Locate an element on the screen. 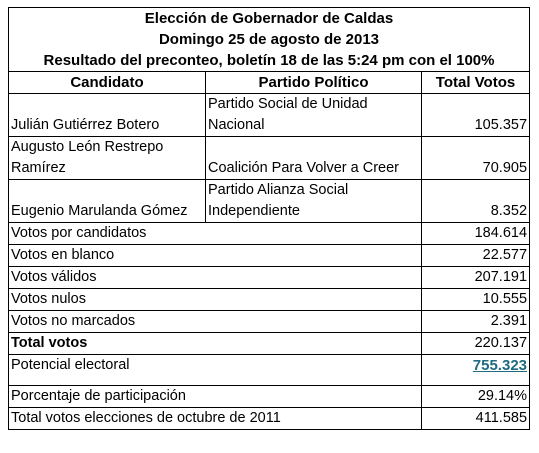 This screenshot has height=453, width=539. summary-label: Potencial electoral is located at coordinates (215, 370).